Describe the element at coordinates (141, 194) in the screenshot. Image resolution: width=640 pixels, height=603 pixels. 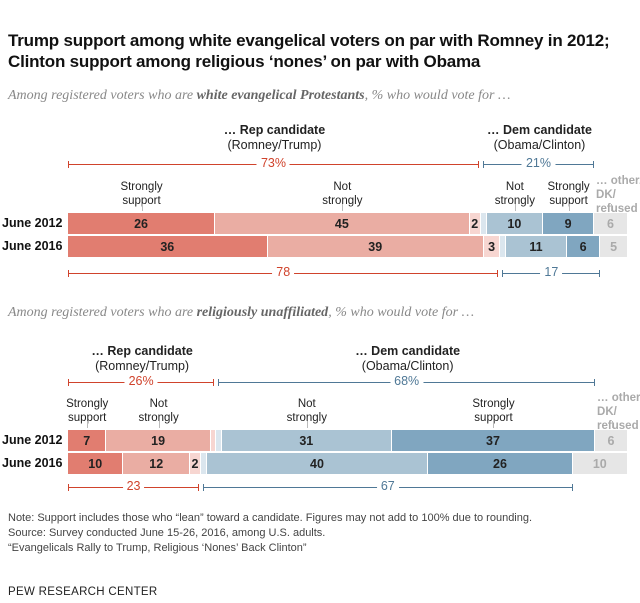
I see `category-label: Strongly support` at that location.